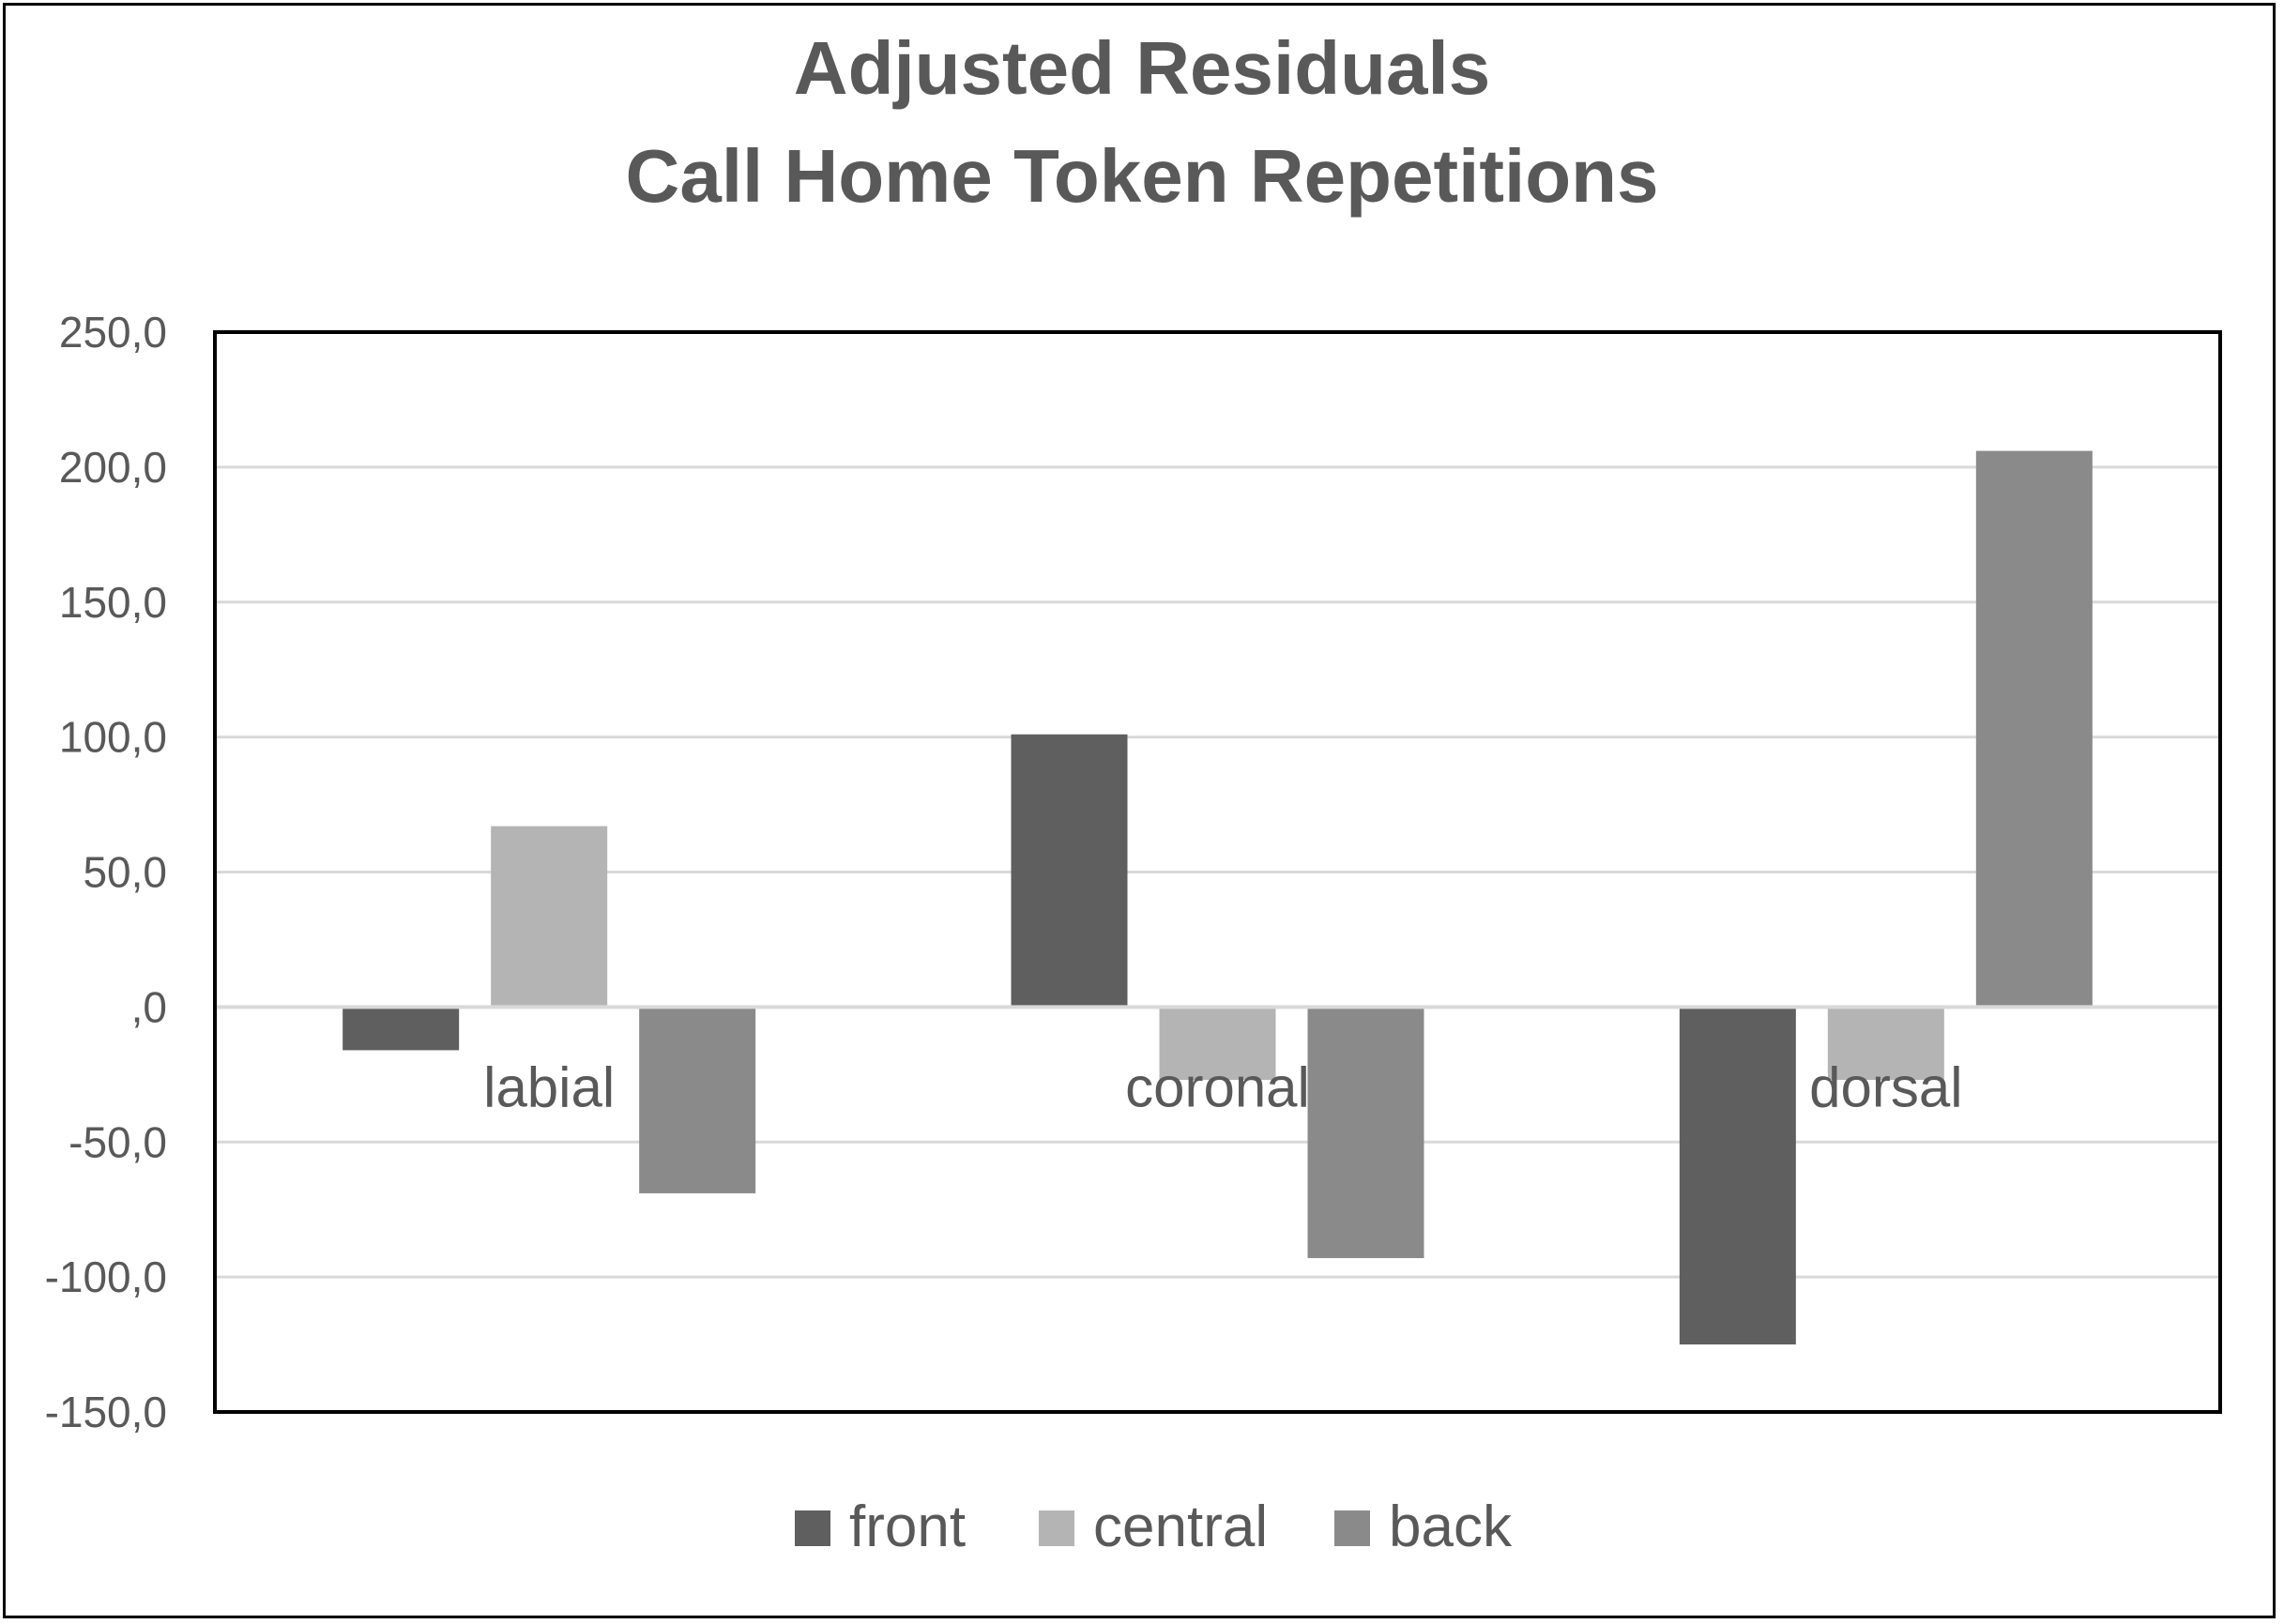 The image size is (2284, 1624). Describe the element at coordinates (1886, 1086) in the screenshot. I see `category-label: dorsal` at that location.